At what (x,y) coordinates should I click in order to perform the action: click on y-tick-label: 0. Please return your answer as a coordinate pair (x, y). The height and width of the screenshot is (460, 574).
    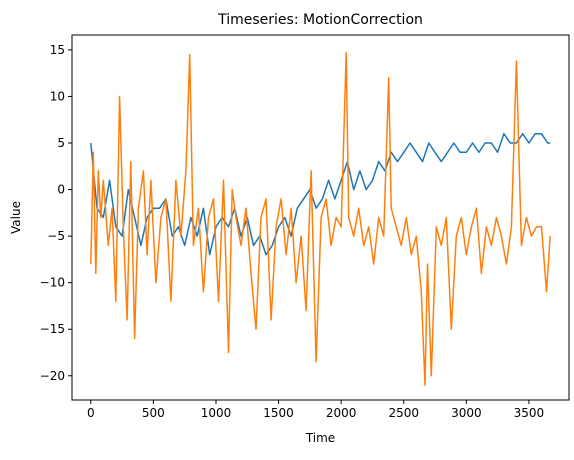
    Looking at the image, I should click on (61, 190).